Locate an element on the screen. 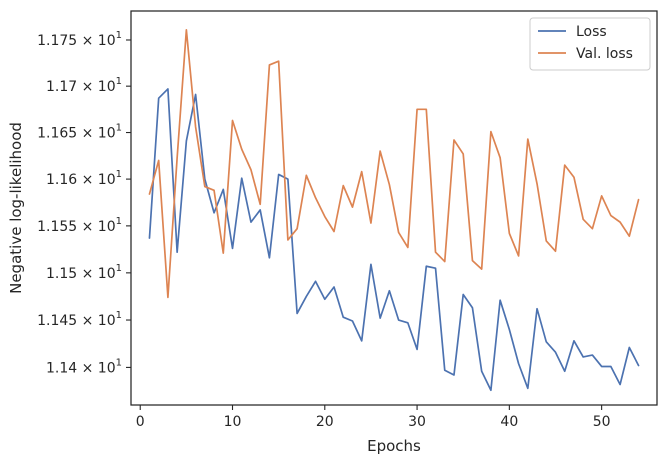  x-tick-label: 50 is located at coordinates (602, 422).